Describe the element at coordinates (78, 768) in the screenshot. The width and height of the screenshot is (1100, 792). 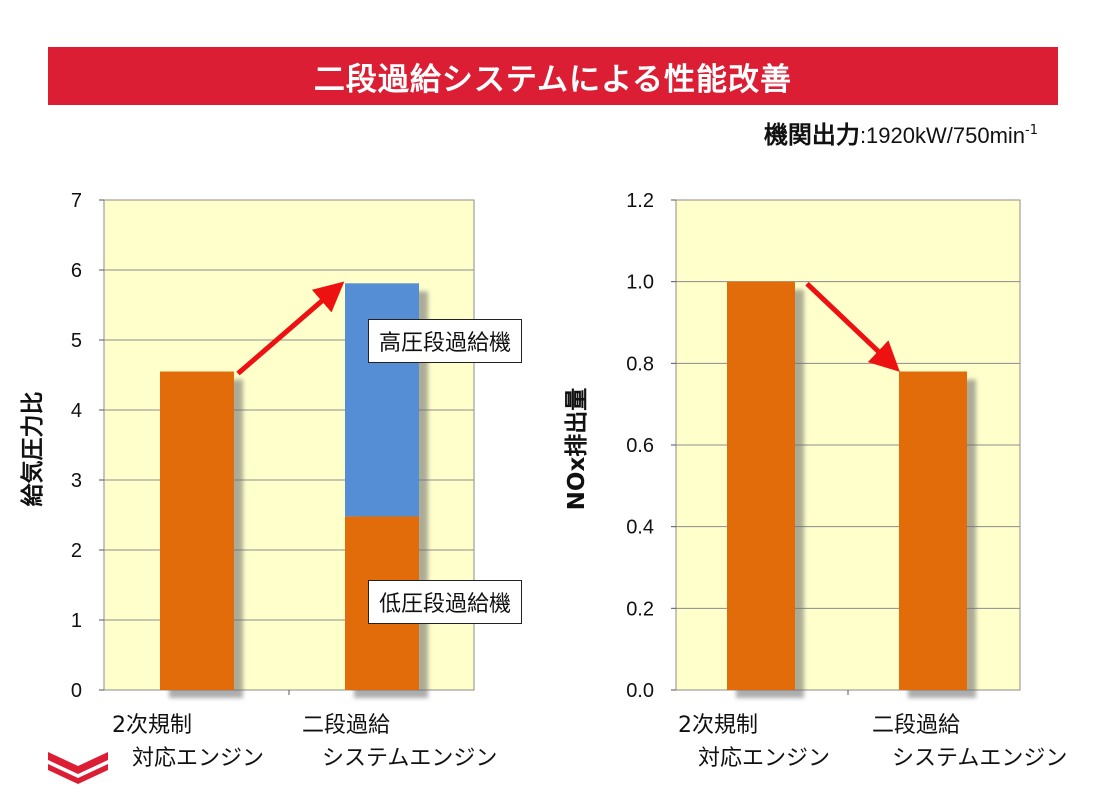
I see `logo-chevron` at that location.